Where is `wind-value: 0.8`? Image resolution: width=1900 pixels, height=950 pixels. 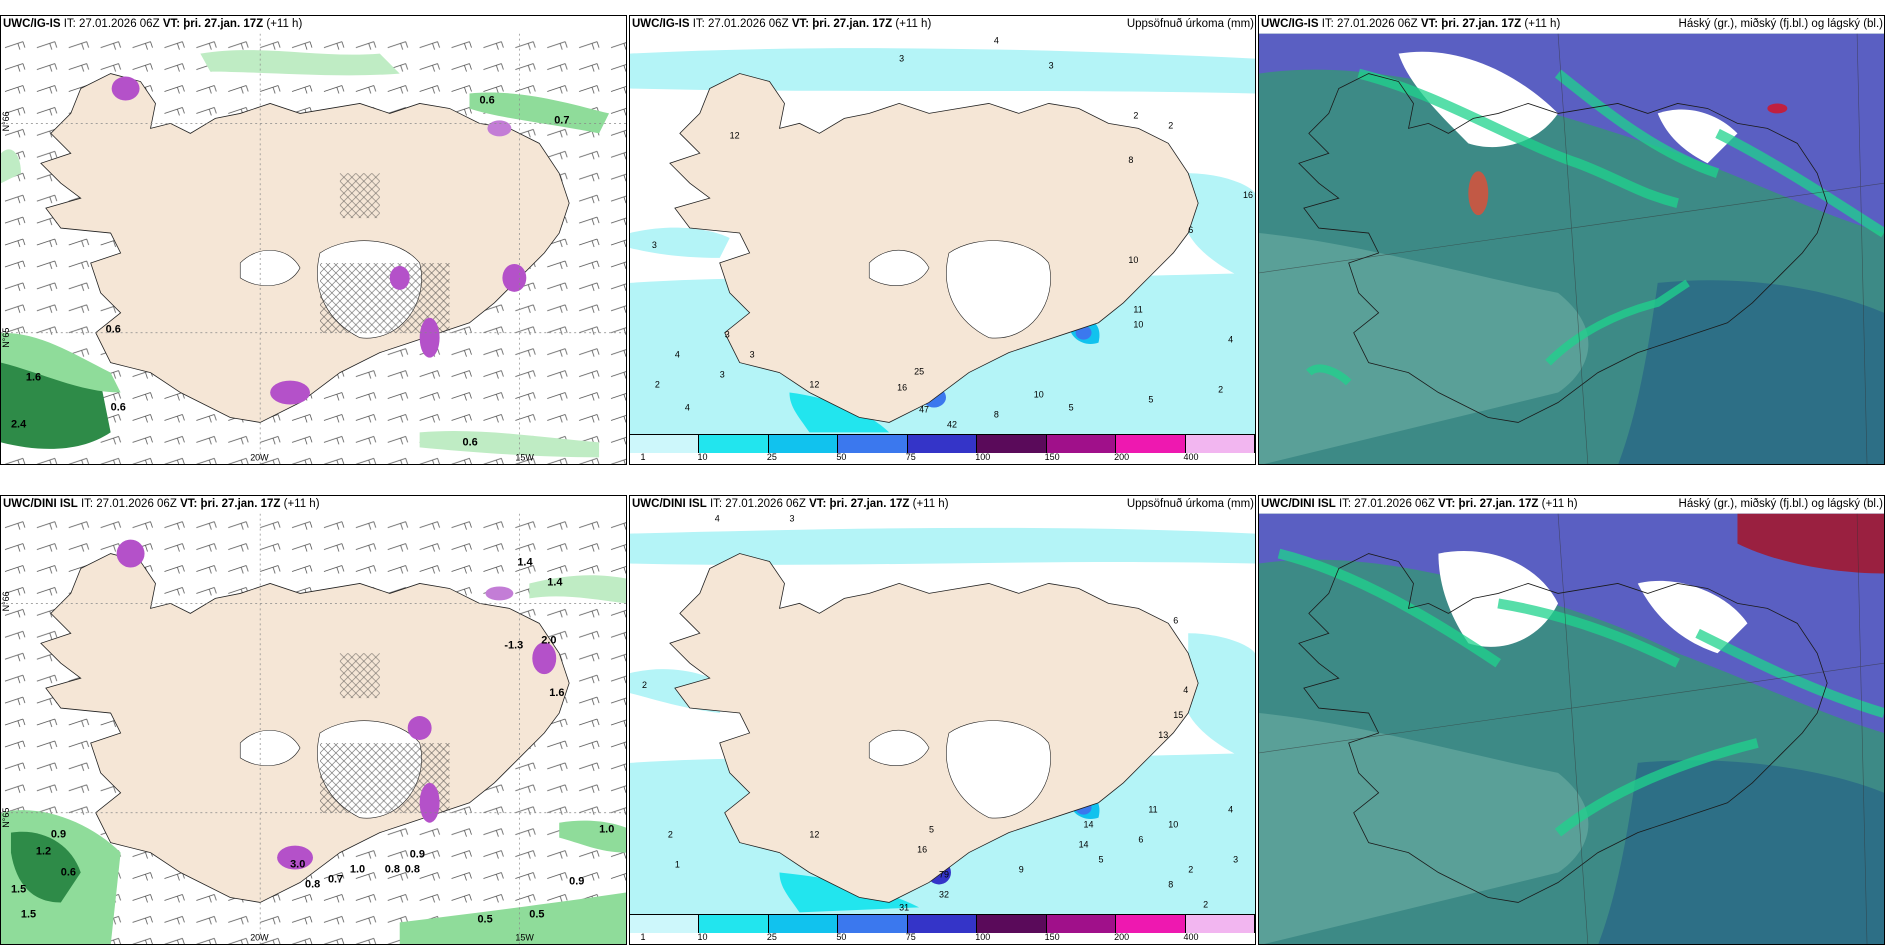 wind-value: 0.8 is located at coordinates (312, 884).